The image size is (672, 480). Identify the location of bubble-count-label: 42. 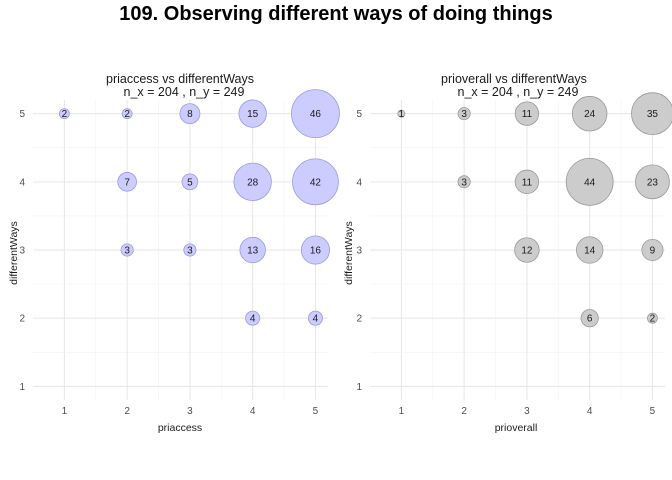
(316, 182).